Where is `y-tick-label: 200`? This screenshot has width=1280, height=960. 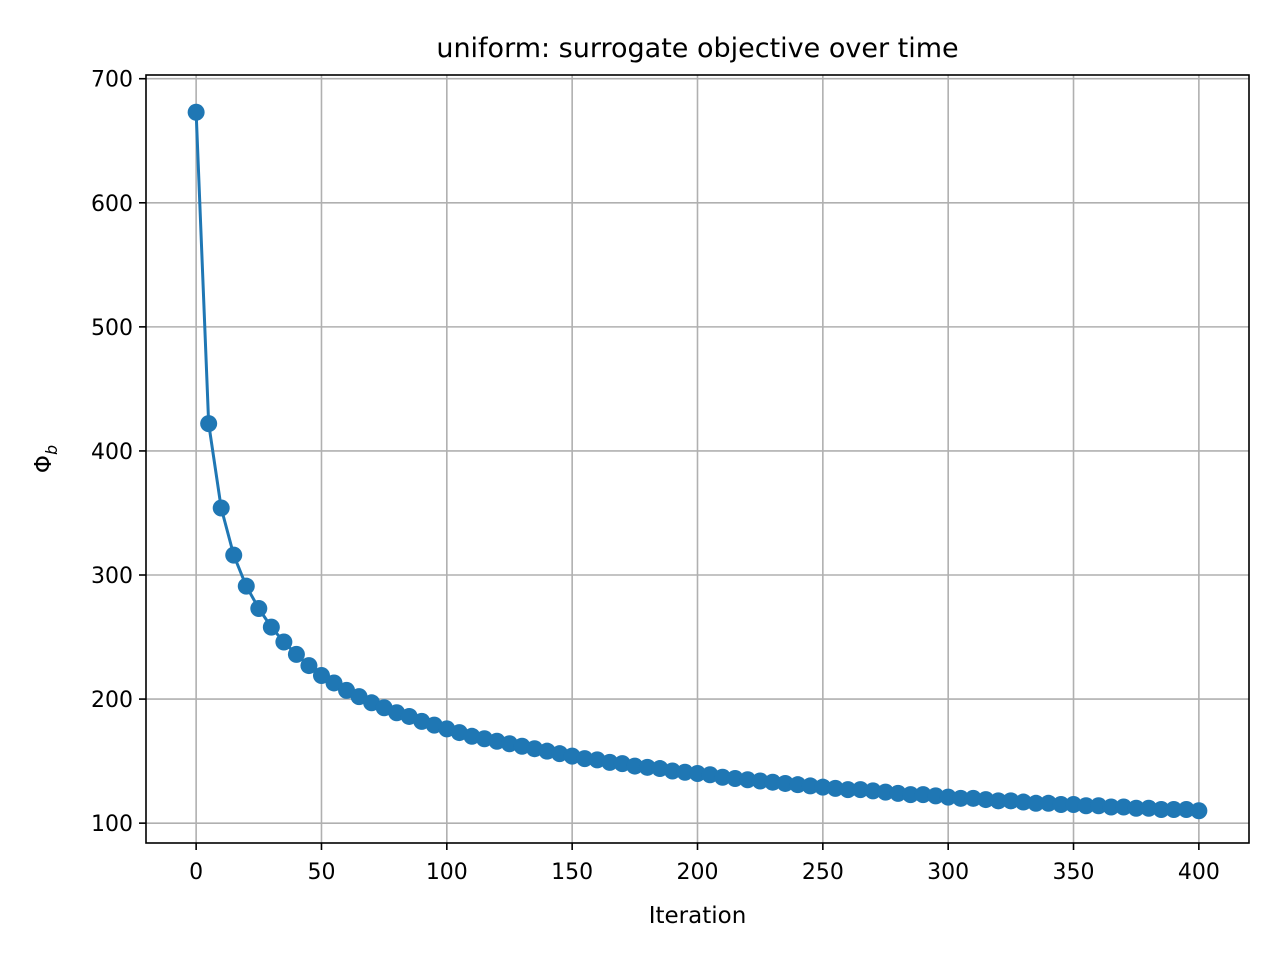 y-tick-label: 200 is located at coordinates (112, 700).